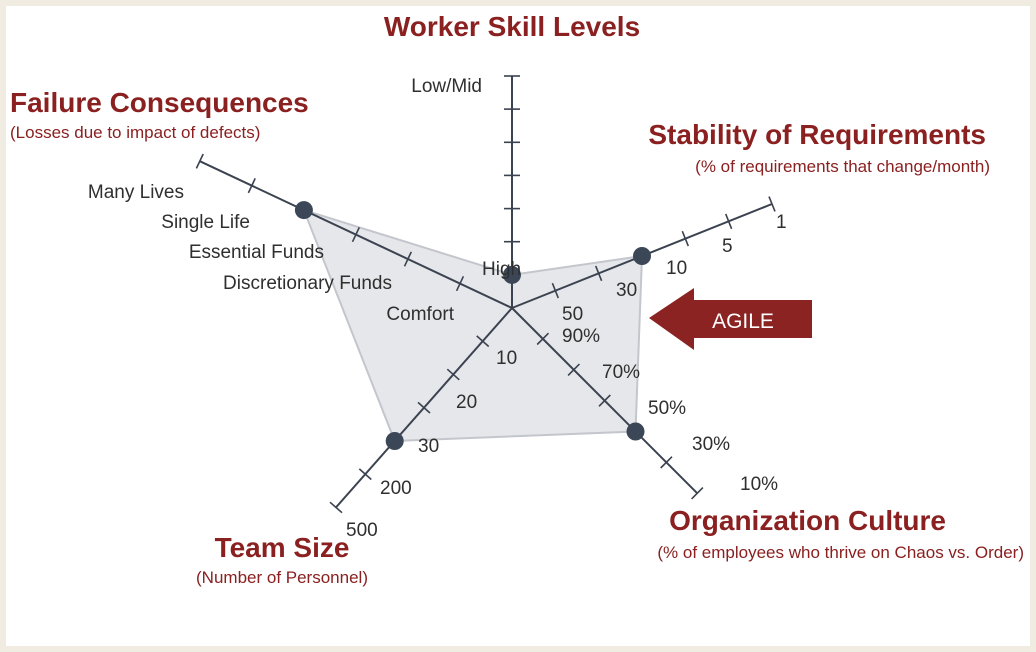 Image resolution: width=1036 pixels, height=652 pixels. What do you see at coordinates (135, 132) in the screenshot?
I see `failure-subtitle: (Losses due to impact of defects)` at bounding box center [135, 132].